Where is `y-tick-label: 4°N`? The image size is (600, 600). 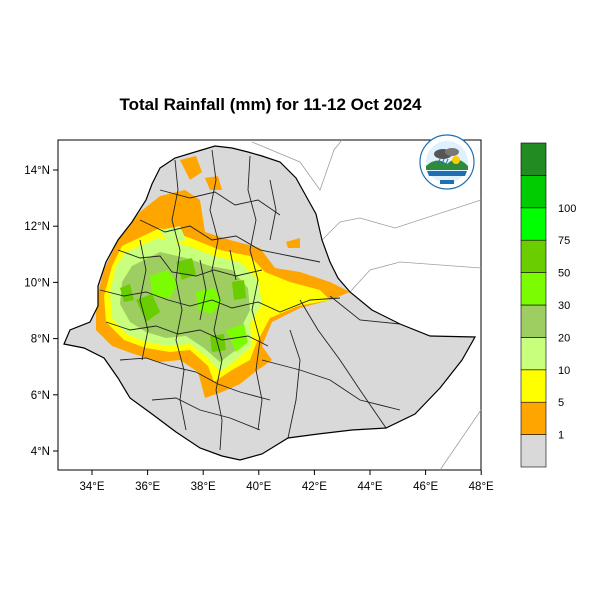 y-tick-label: 4°N is located at coordinates (40, 452).